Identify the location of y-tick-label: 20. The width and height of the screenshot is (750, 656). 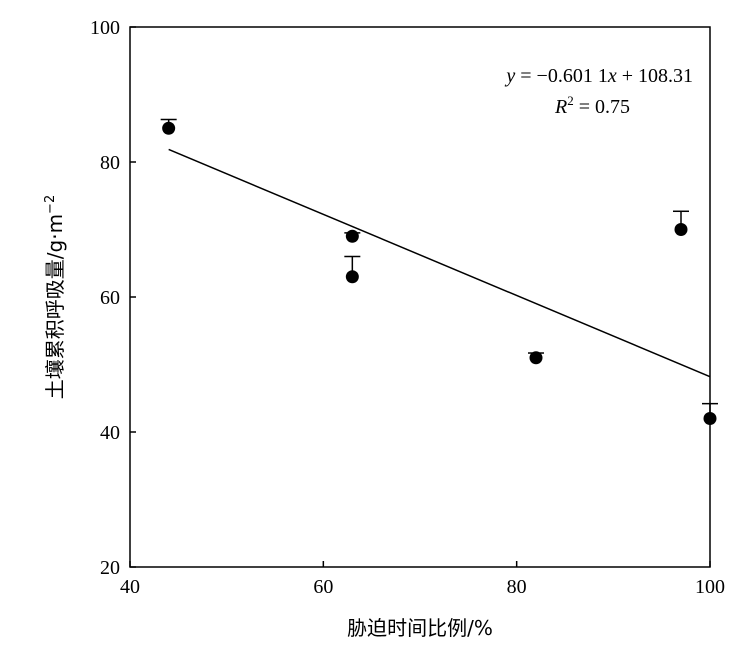
(110, 568).